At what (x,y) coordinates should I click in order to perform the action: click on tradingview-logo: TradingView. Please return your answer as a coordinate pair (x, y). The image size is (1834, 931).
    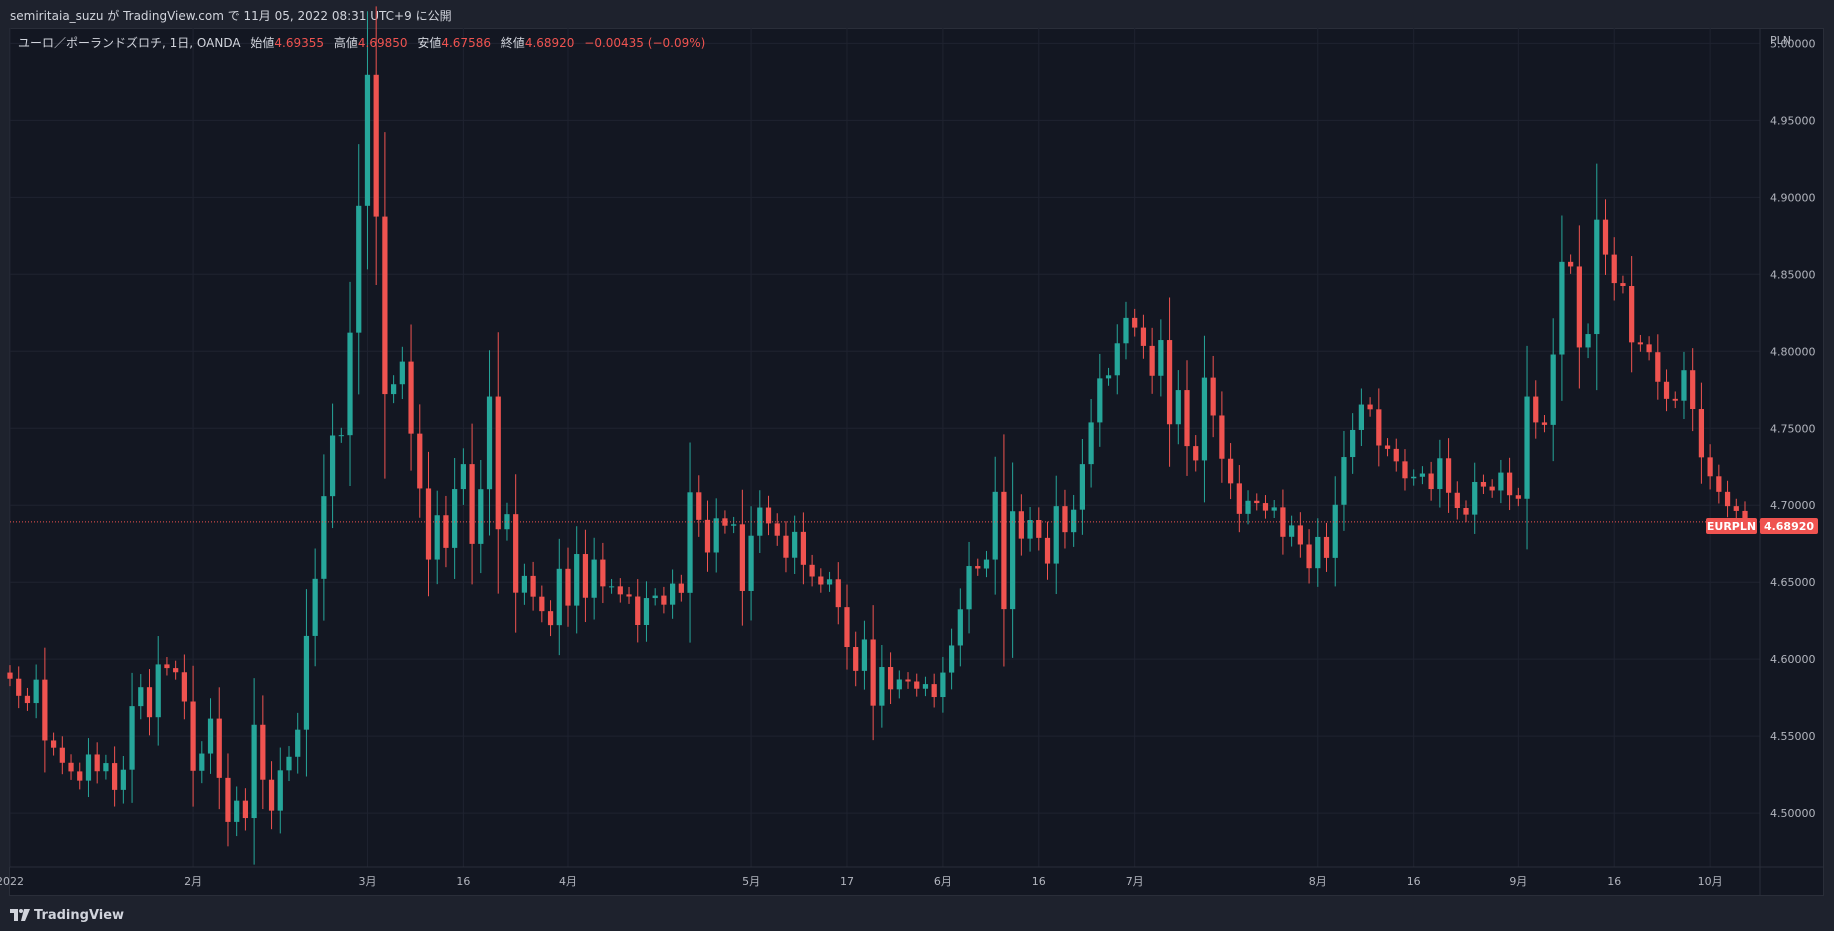
    Looking at the image, I should click on (67, 915).